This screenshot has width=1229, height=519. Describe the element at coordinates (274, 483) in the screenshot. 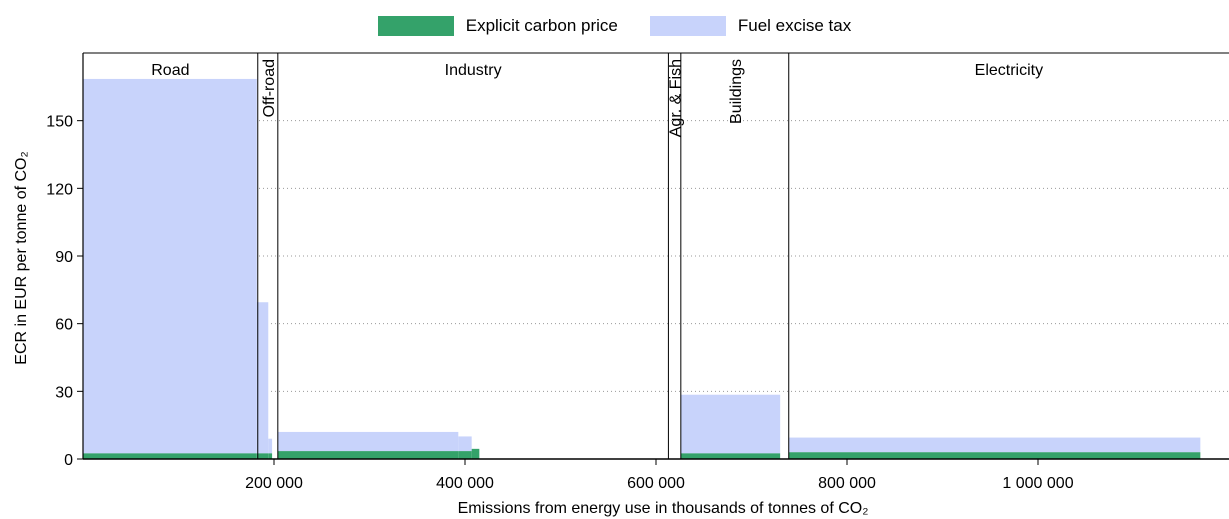

I see `x-tick-label: 200 000` at that location.